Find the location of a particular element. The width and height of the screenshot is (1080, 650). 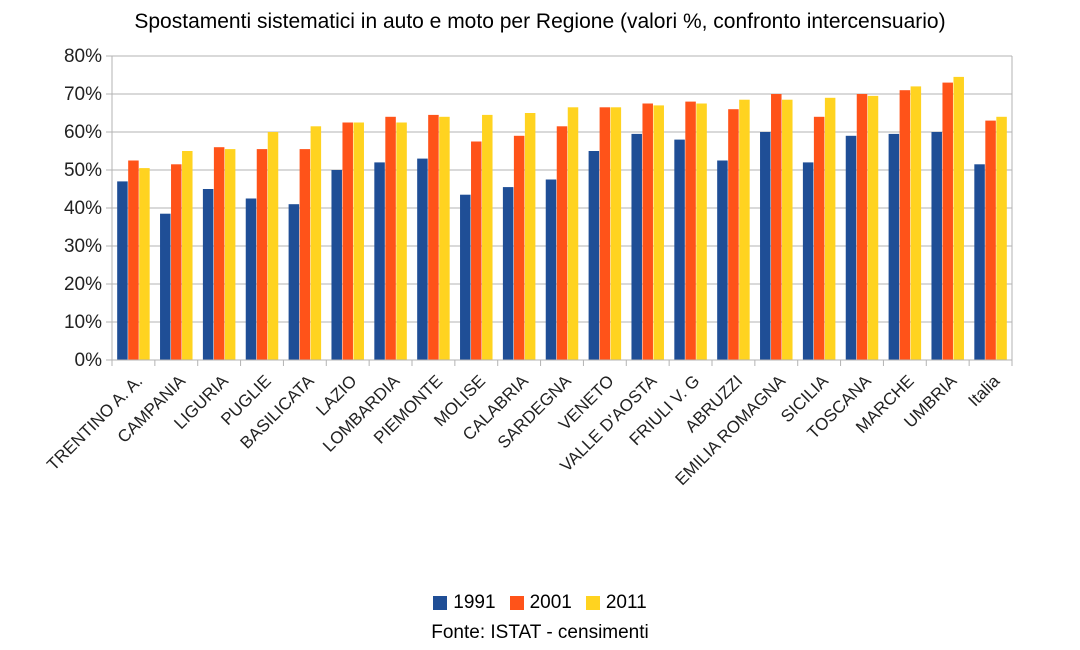

legend-item-1991: 1991 is located at coordinates (464, 603).